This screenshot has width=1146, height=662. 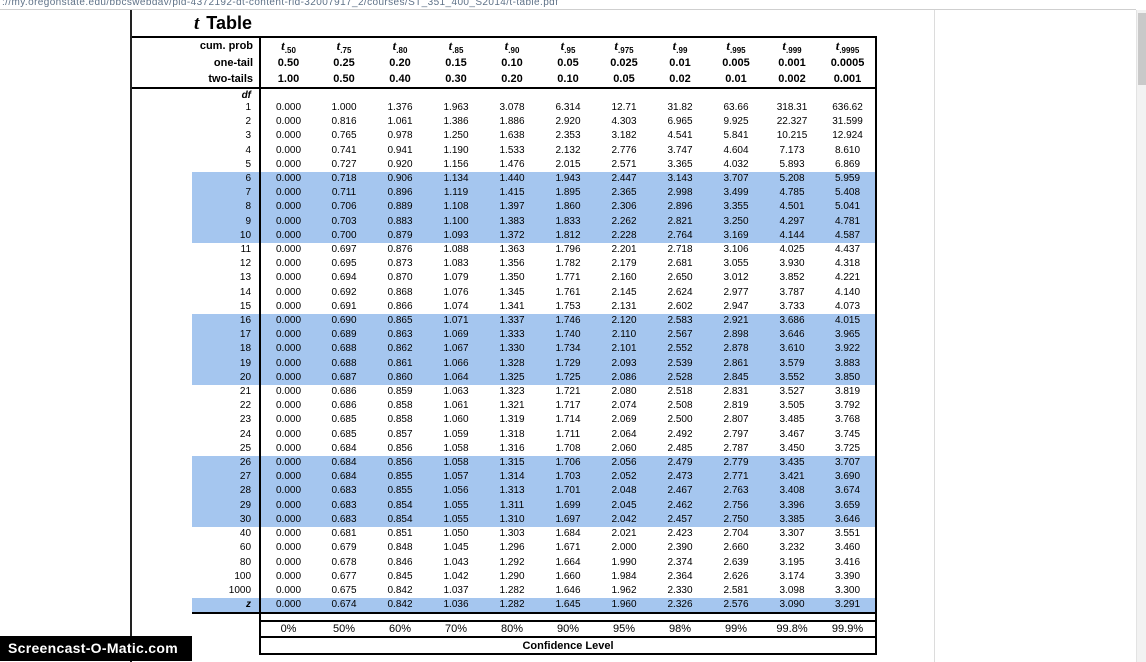 I want to click on df-value: 23, so click(x=245, y=420).